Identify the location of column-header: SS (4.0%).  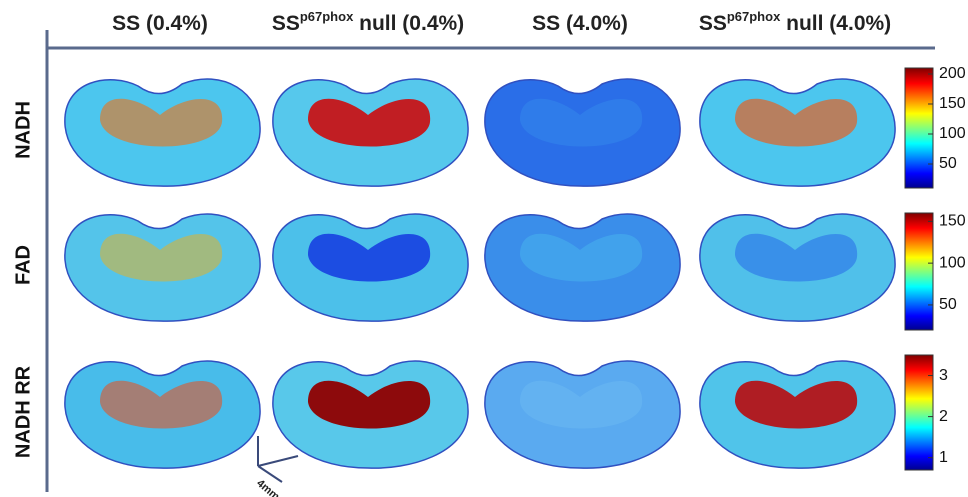
(580, 23).